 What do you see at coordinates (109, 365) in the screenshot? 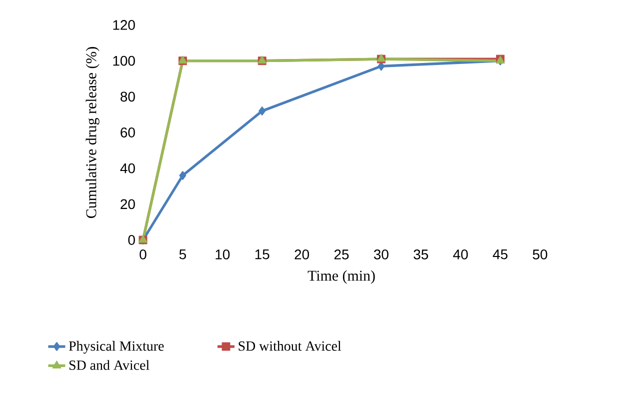
I see `legend-label: SD and Avicel` at bounding box center [109, 365].